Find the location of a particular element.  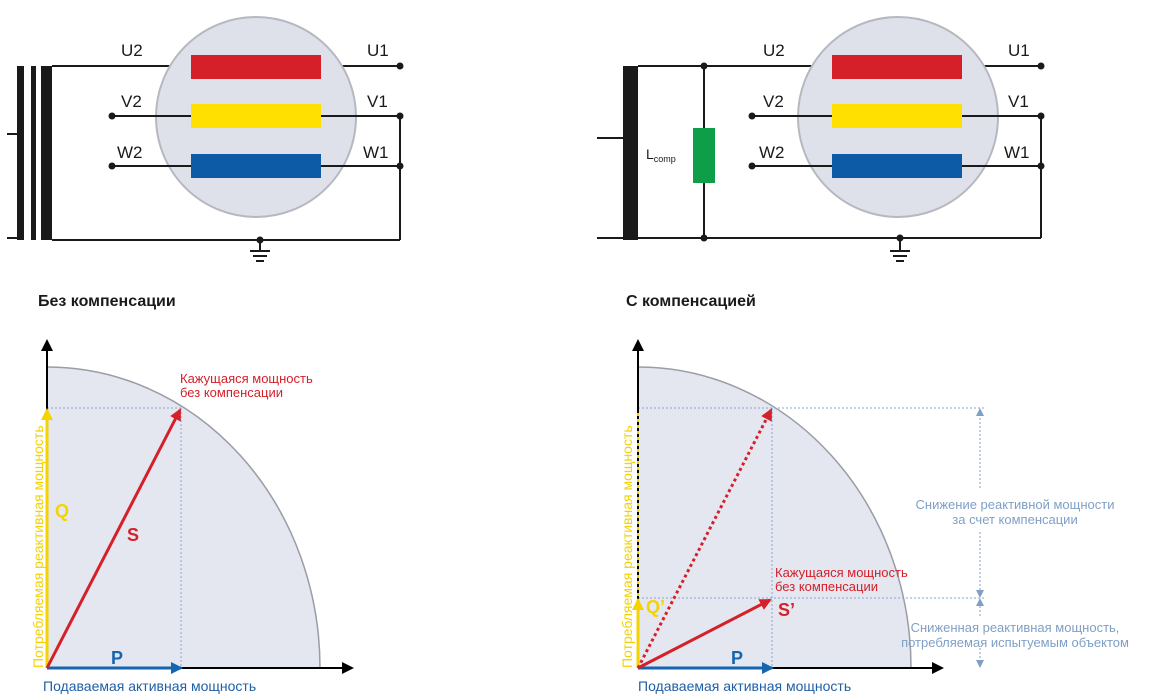

reduced-note-1: Сниженная реактивная мощность, is located at coordinates (1015, 627).